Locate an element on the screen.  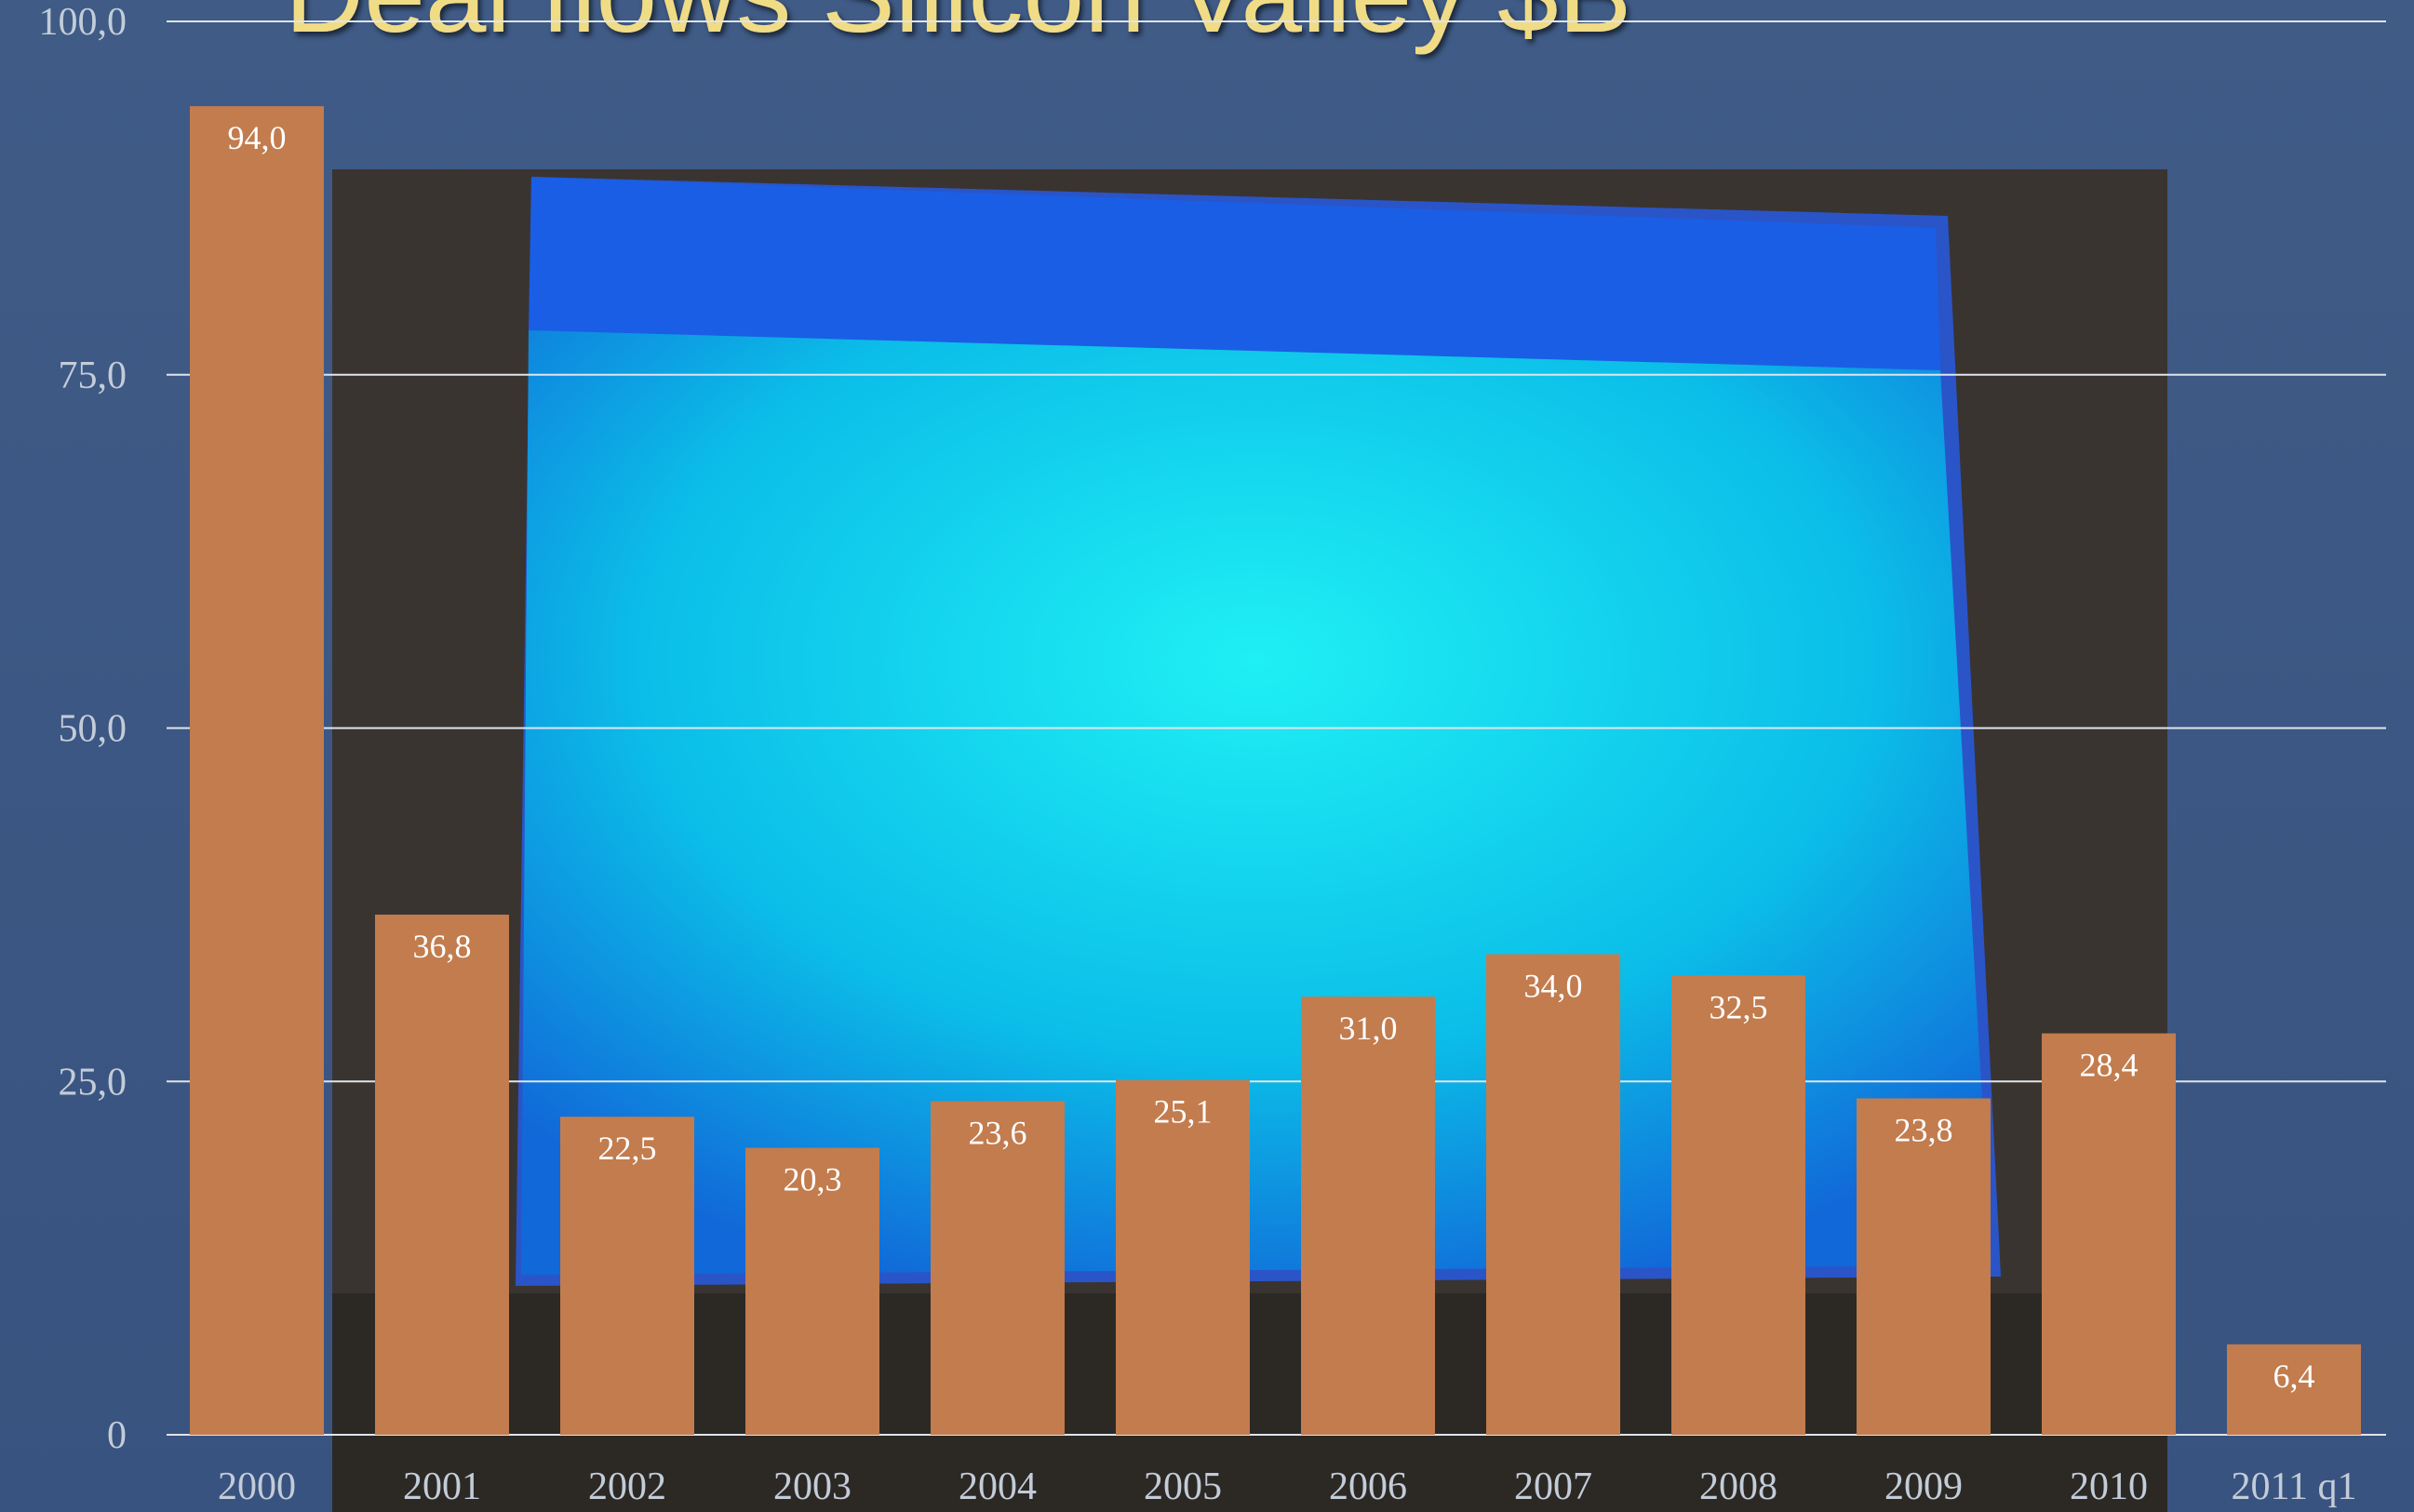
value-label: 6,4 is located at coordinates (2294, 1376).